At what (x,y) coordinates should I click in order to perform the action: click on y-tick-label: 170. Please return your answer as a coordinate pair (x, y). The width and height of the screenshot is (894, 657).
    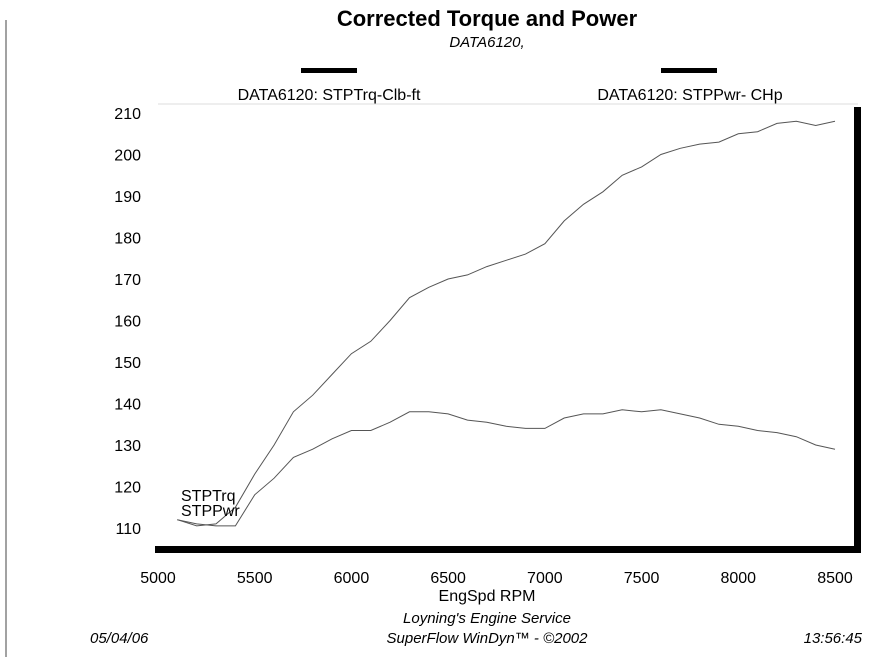
    Looking at the image, I should click on (127, 280).